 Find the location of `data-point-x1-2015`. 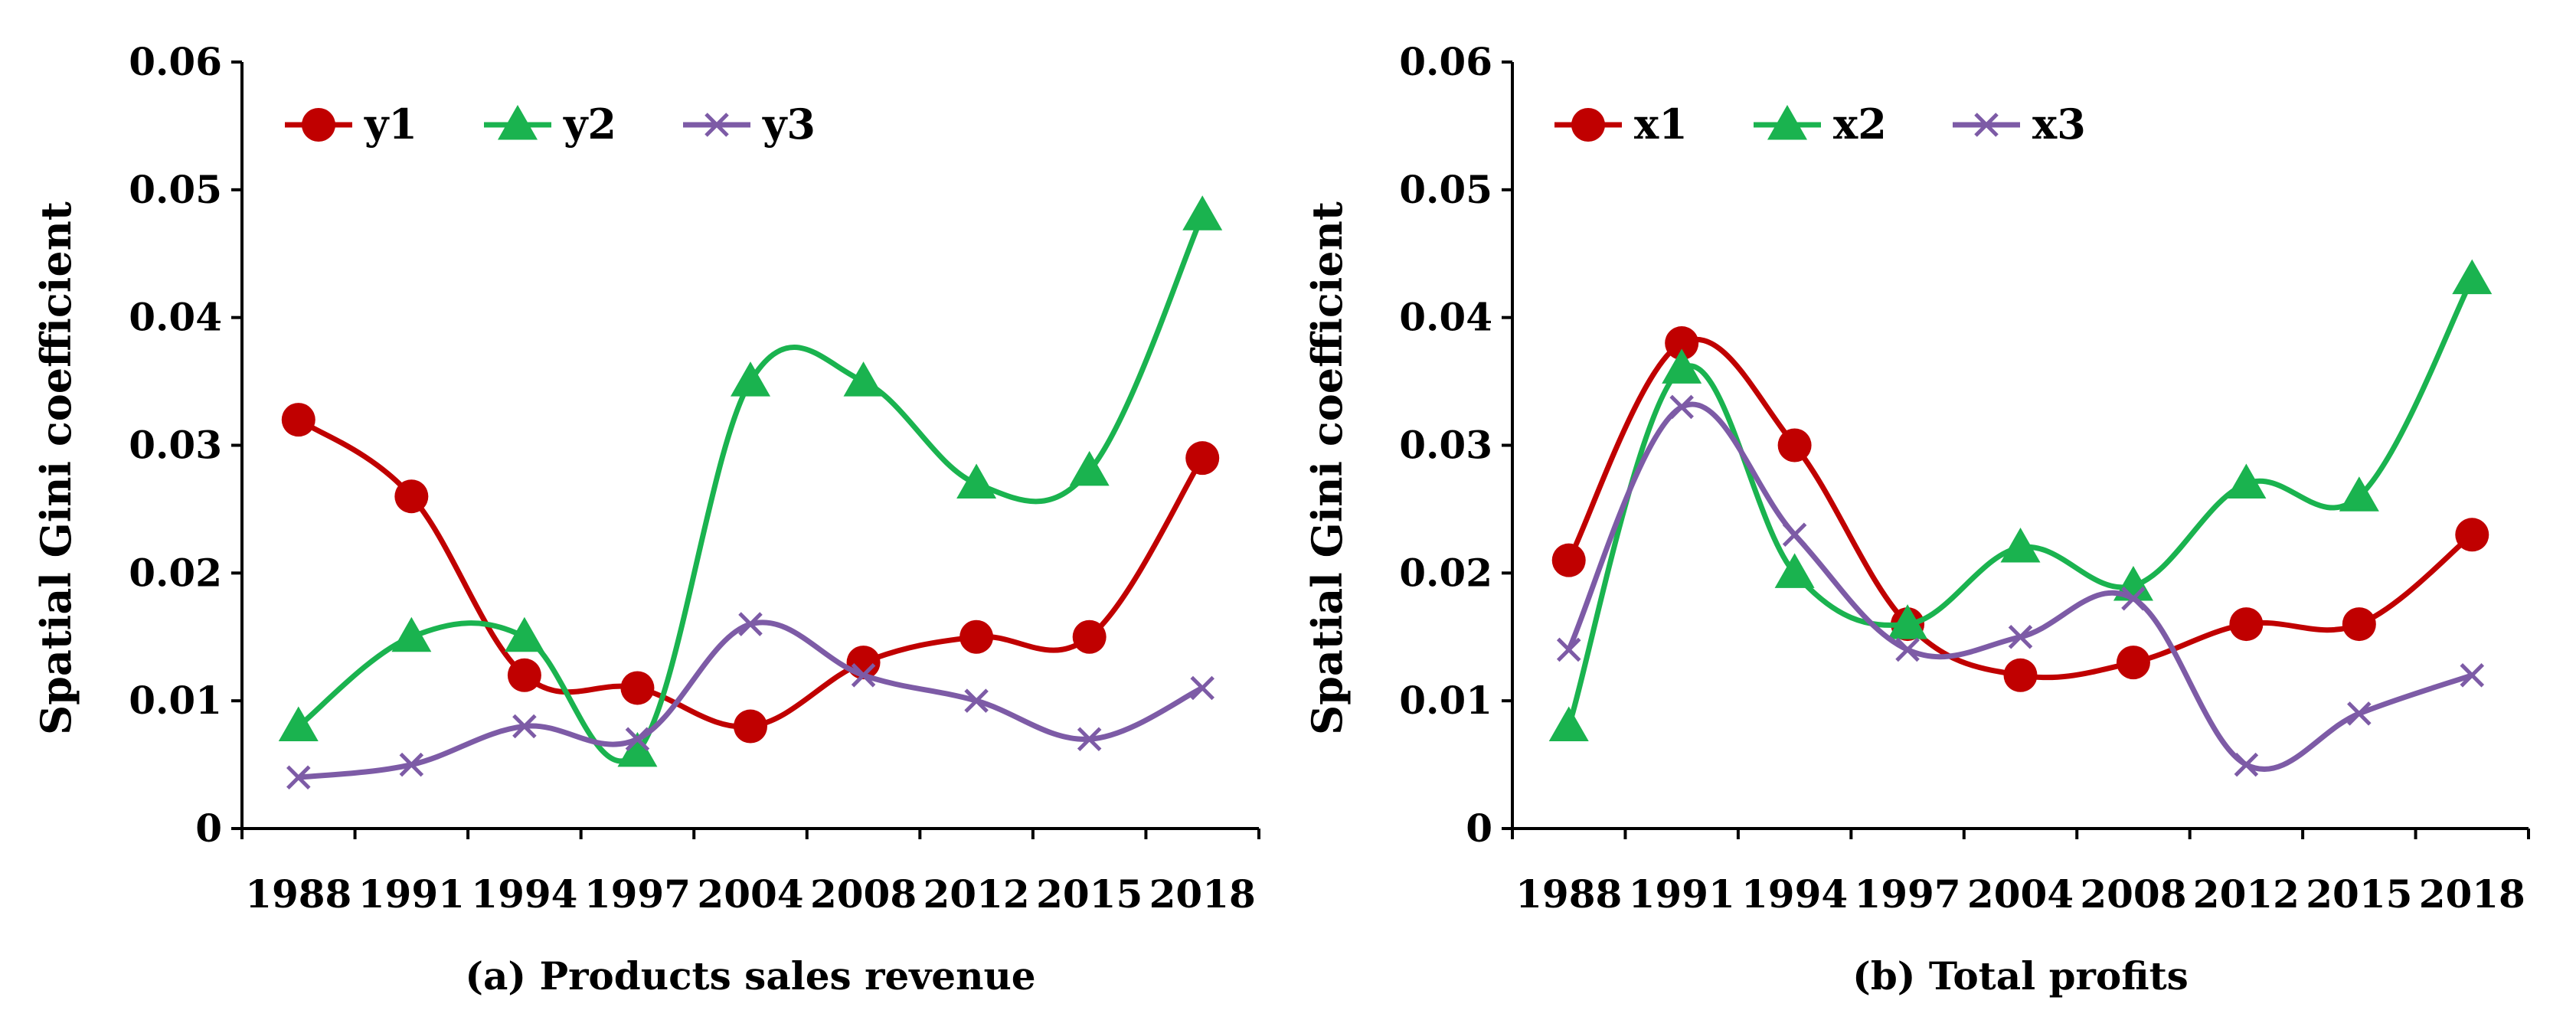

data-point-x1-2015 is located at coordinates (2359, 624).